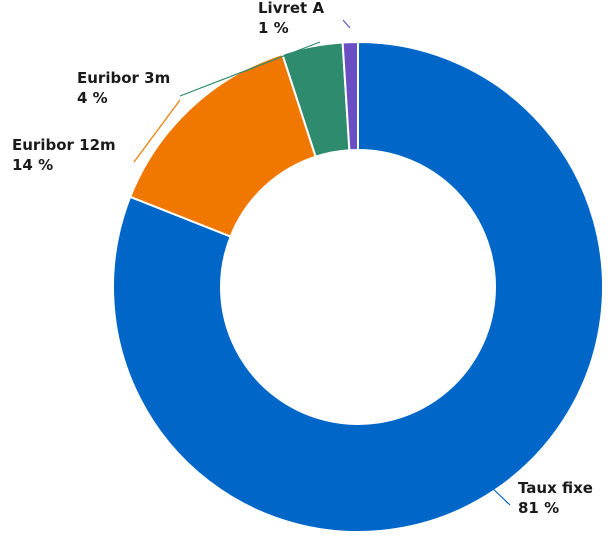 This screenshot has height=539, width=608. I want to click on leader-line-livret-a, so click(346, 24).